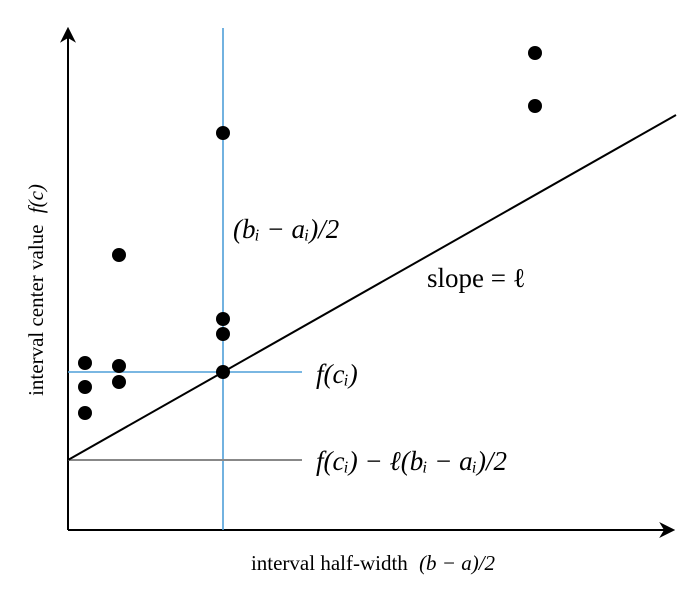 Image resolution: width=698 pixels, height=607 pixels. What do you see at coordinates (36, 310) in the screenshot?
I see `y-axis-label-prefix: interval center value` at bounding box center [36, 310].